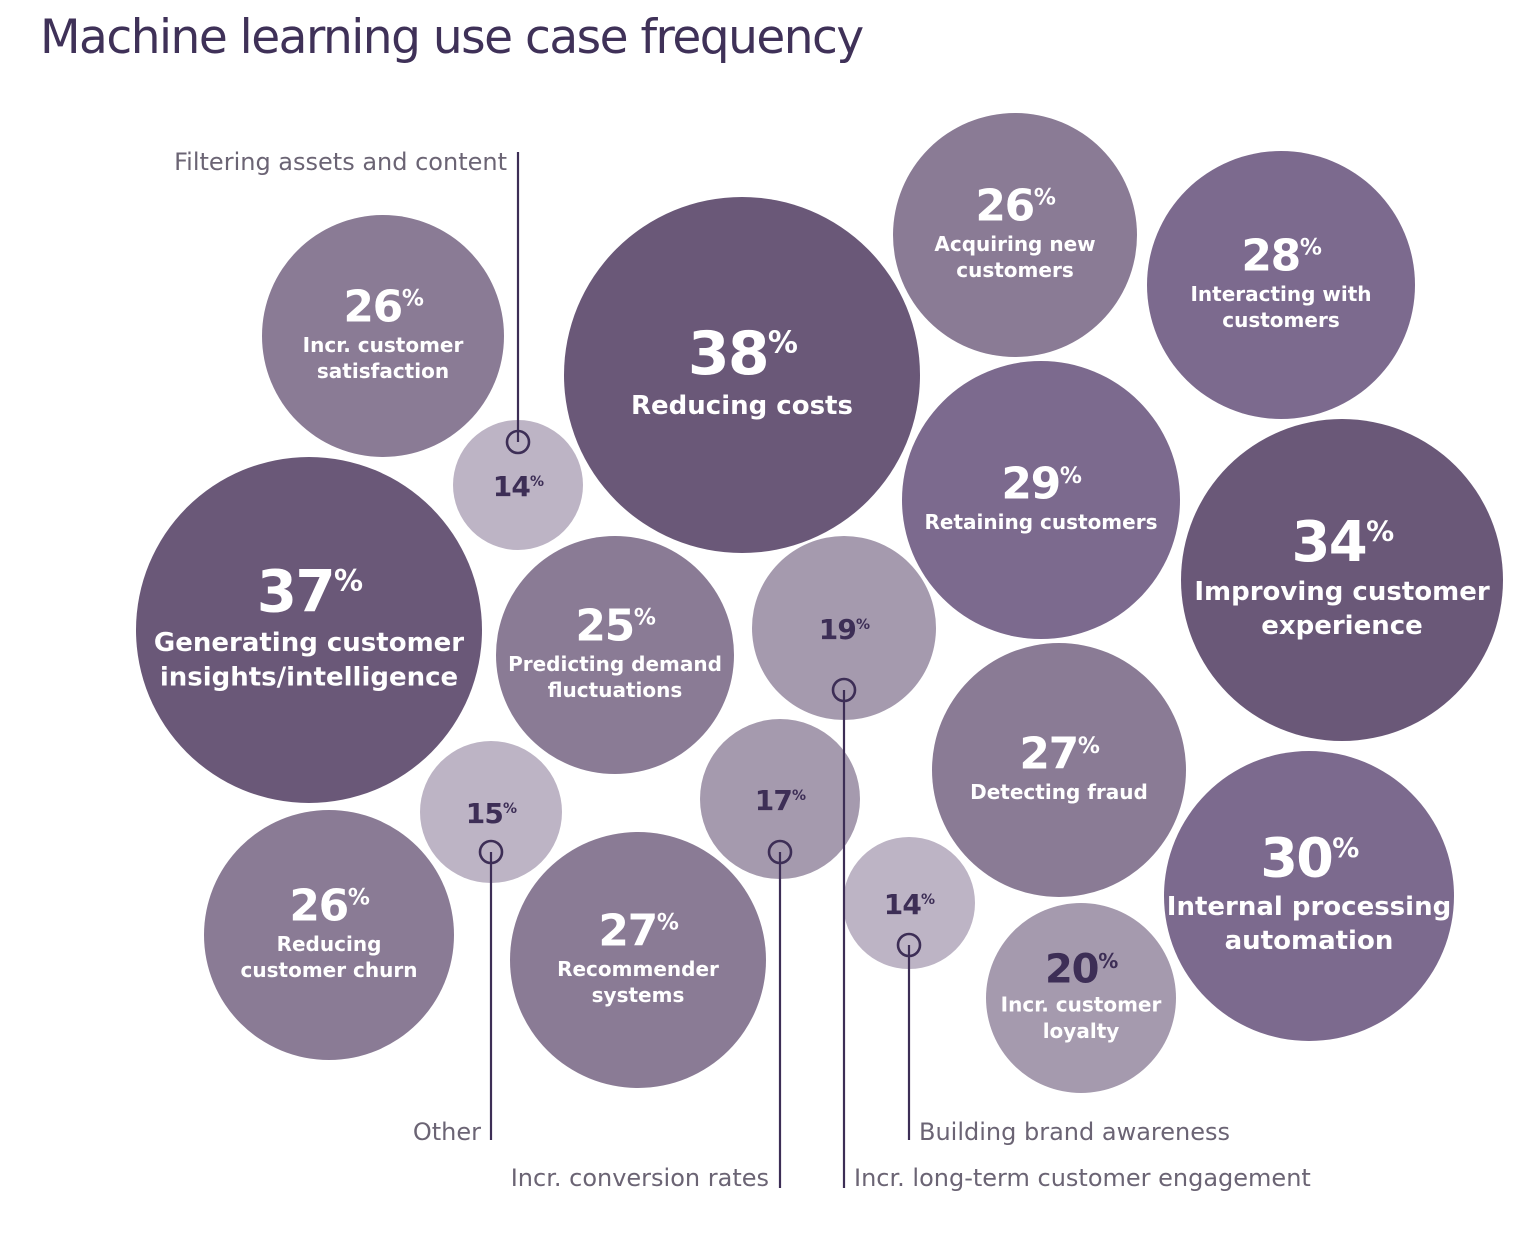 This screenshot has width=1524, height=1238. I want to click on bubble-value-retaining-customers: 29%, so click(1041, 484).